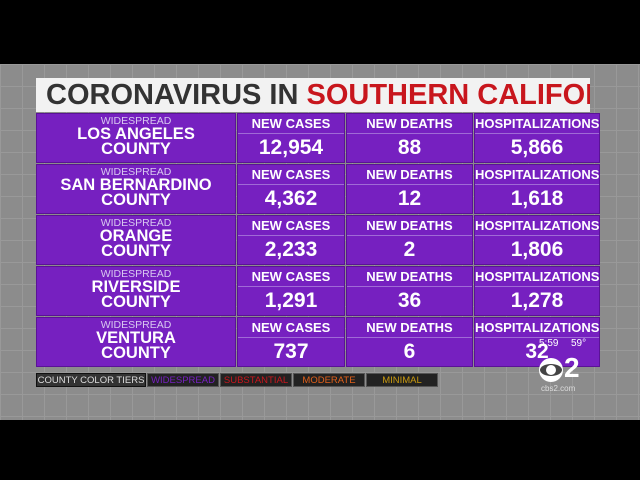  Describe the element at coordinates (291, 300) in the screenshot. I see `cell-value: 1,291` at that location.